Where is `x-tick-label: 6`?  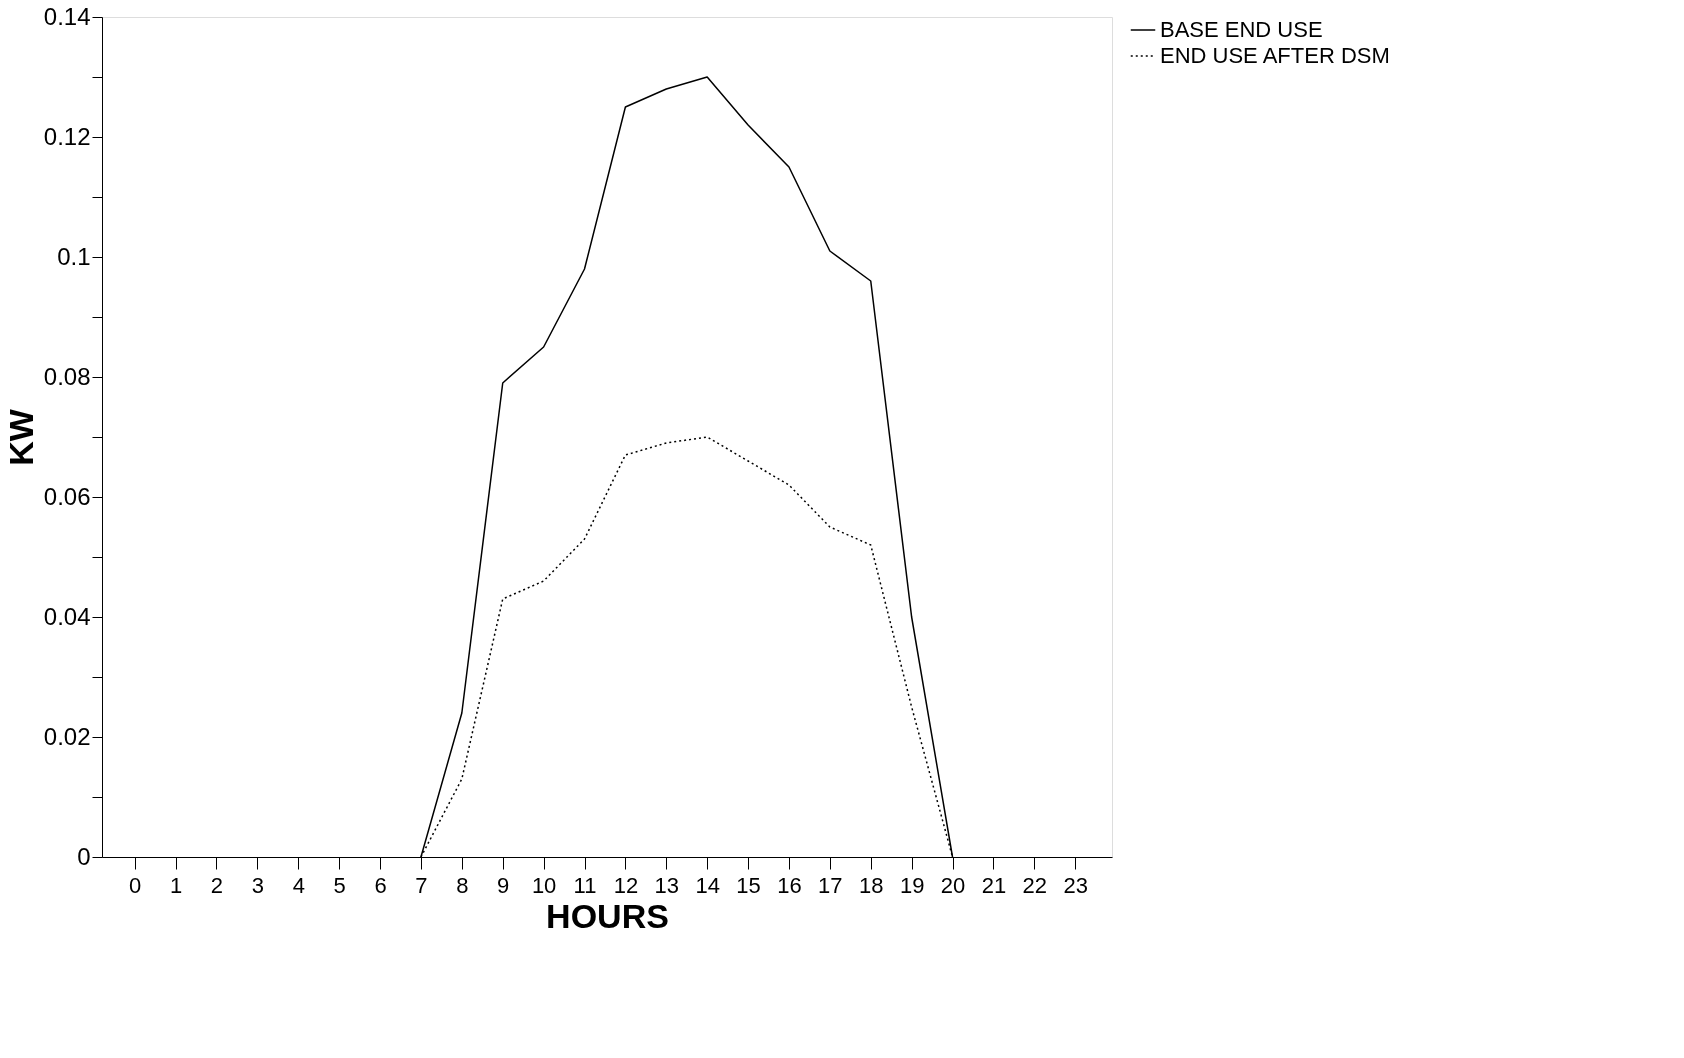 x-tick-label: 6 is located at coordinates (380, 885).